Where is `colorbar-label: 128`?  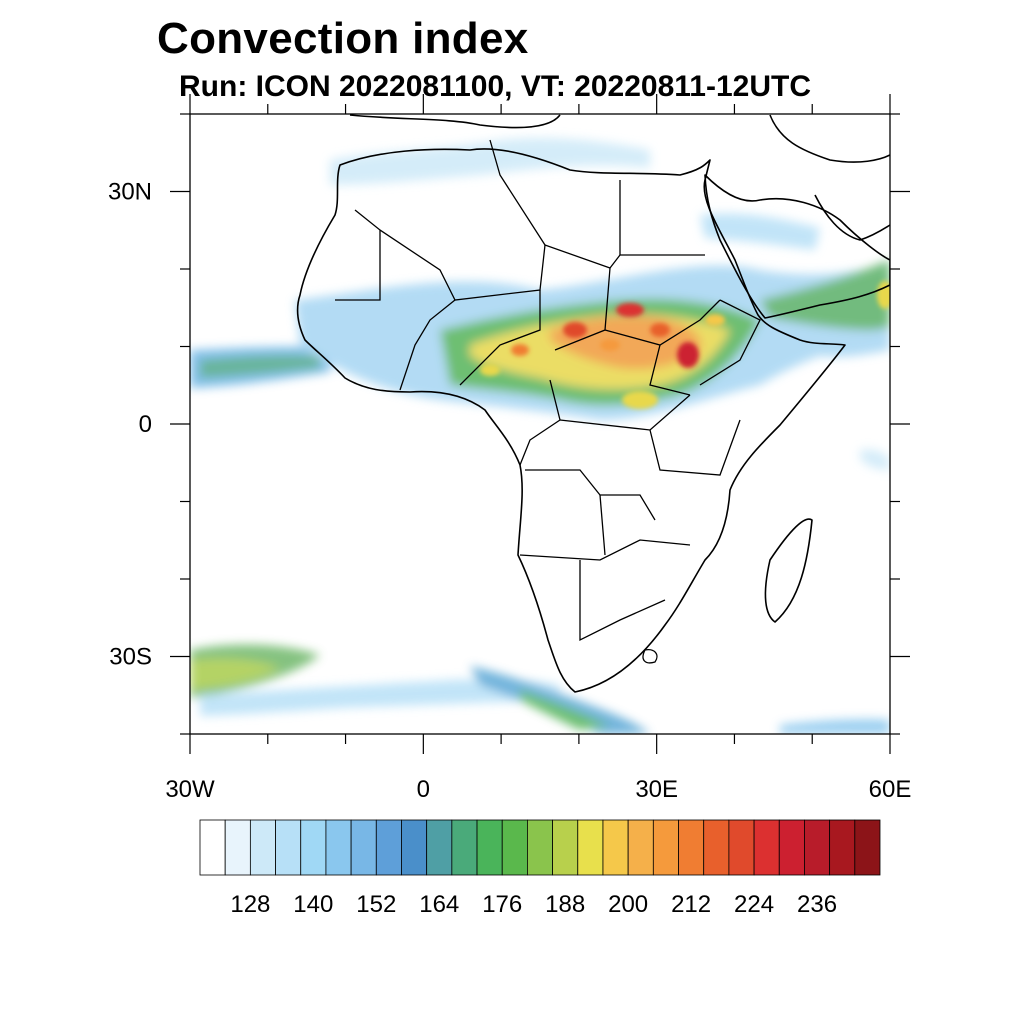
colorbar-label: 128 is located at coordinates (250, 904).